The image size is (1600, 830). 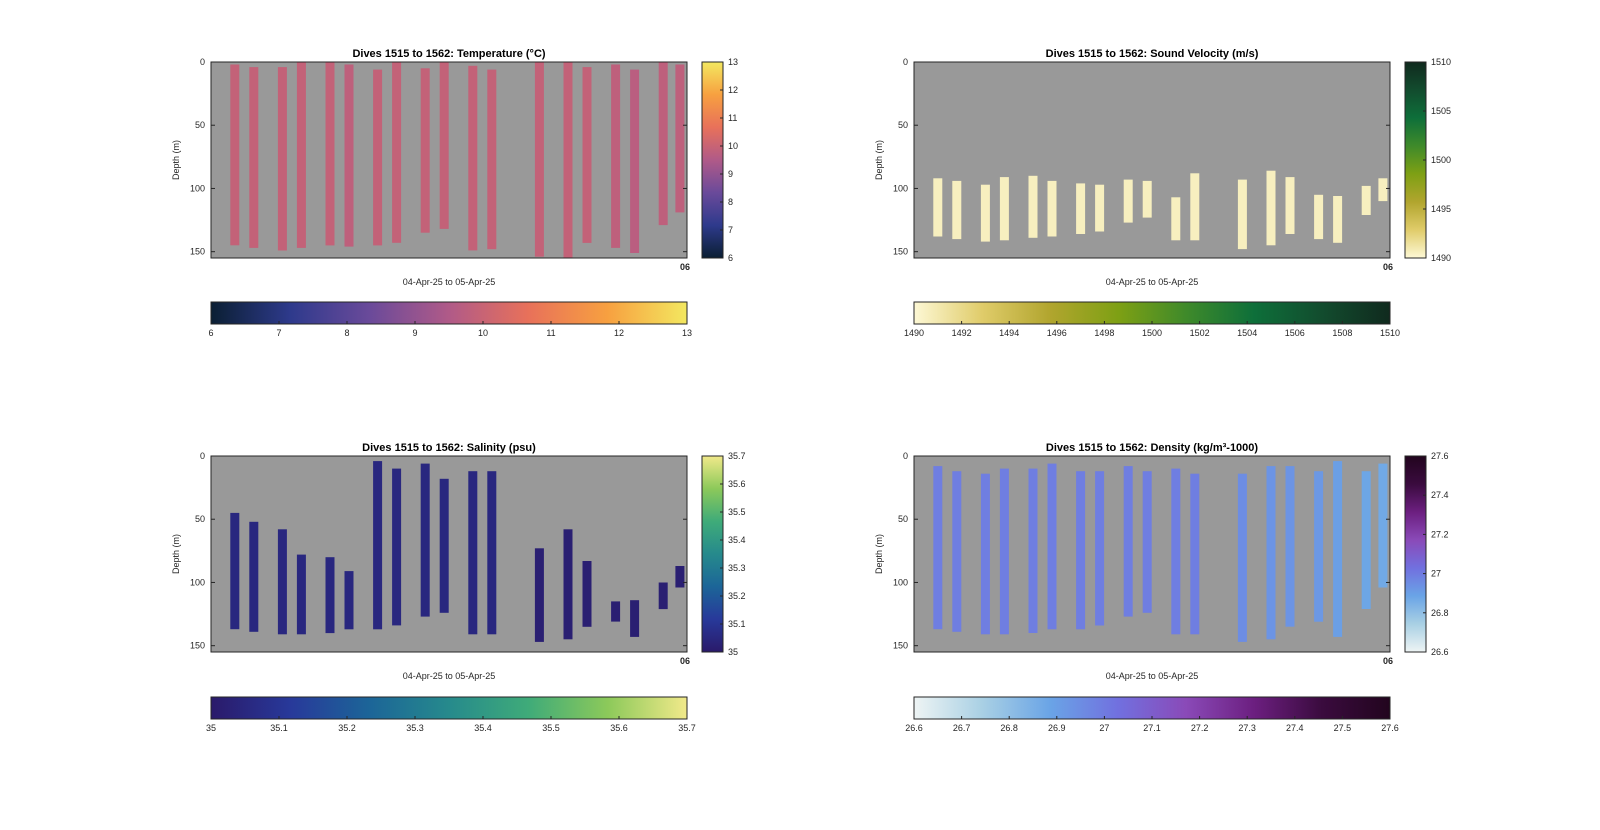 What do you see at coordinates (914, 728) in the screenshot?
I see `colorbar-bottom-tick-label: 26.6` at bounding box center [914, 728].